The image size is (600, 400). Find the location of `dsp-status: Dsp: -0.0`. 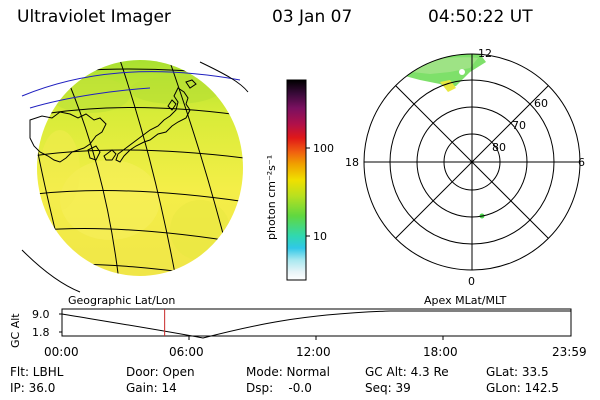

dsp-status: Dsp: -0.0 is located at coordinates (279, 388).